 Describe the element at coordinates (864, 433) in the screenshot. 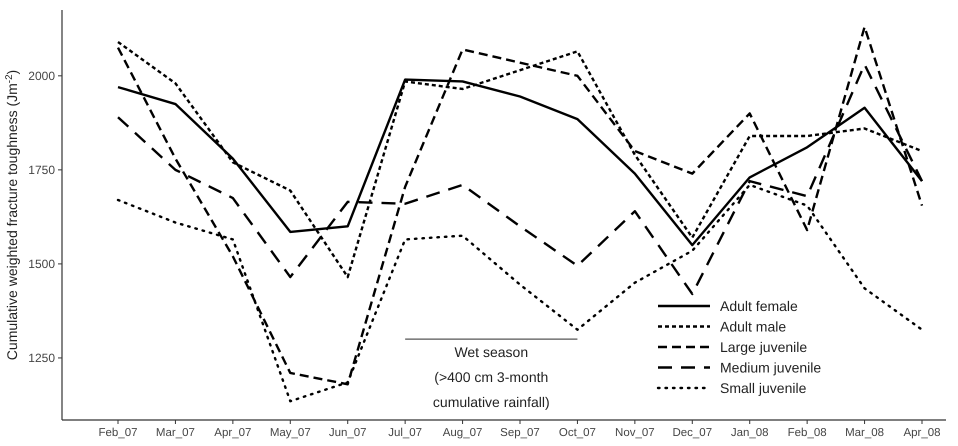

I see `x-tick-label: Mar_08` at that location.